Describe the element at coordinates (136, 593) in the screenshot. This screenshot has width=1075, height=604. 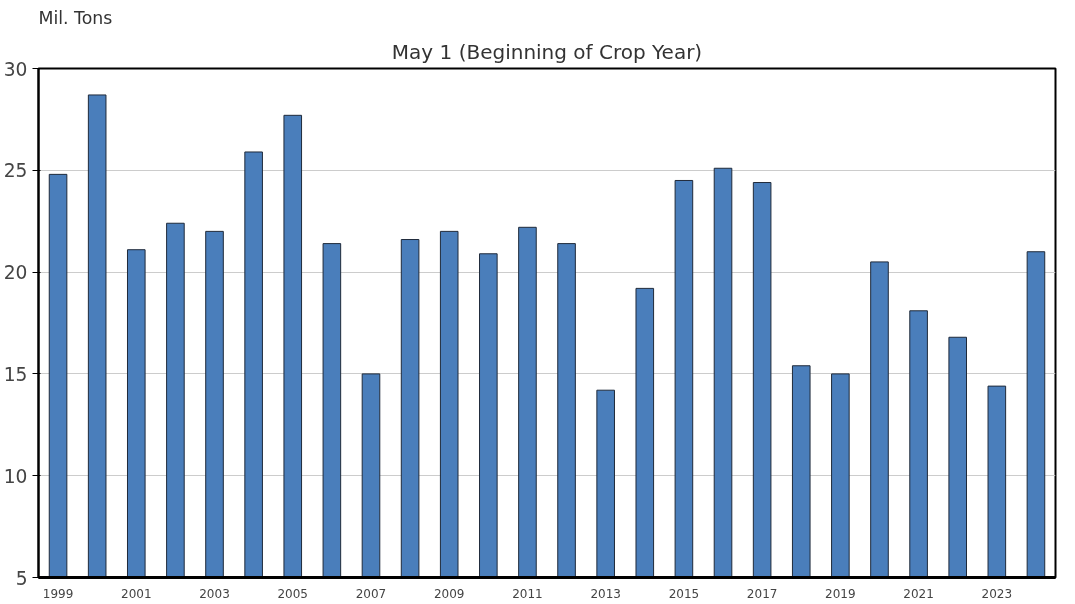
I see `x-tick-label: 2001` at that location.